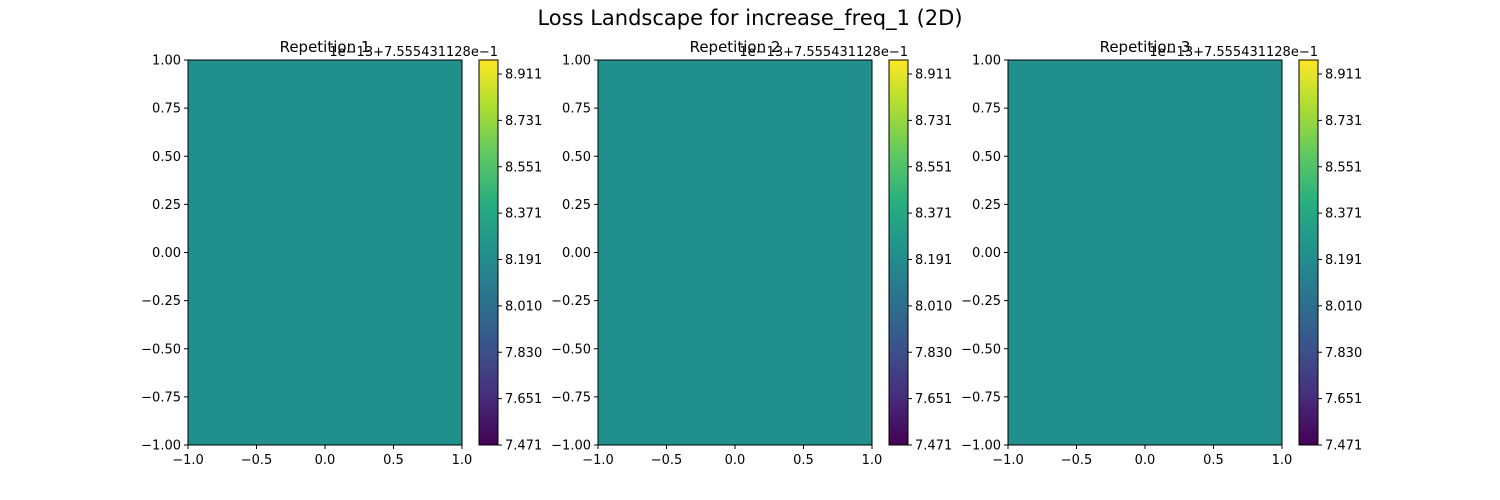 Image resolution: width=1500 pixels, height=500 pixels. Describe the element at coordinates (735, 47) in the screenshot. I see `subplot-title: Repetition 2` at that location.